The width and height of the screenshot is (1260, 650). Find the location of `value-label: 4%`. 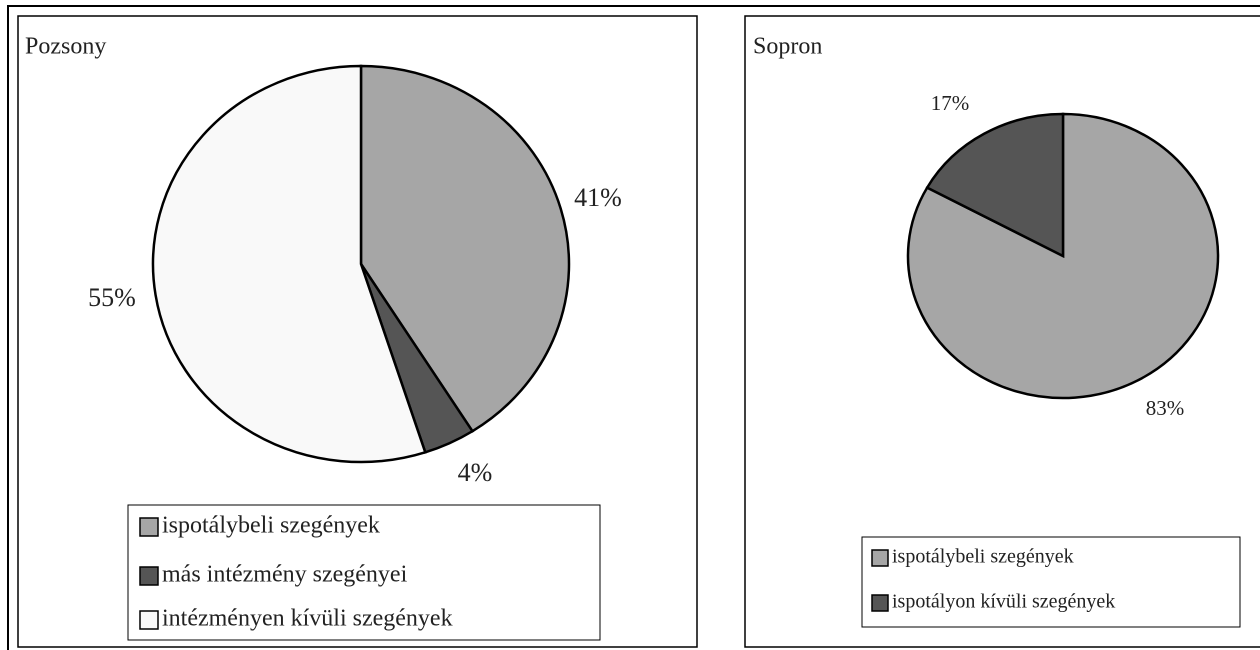

value-label: 4% is located at coordinates (475, 472).